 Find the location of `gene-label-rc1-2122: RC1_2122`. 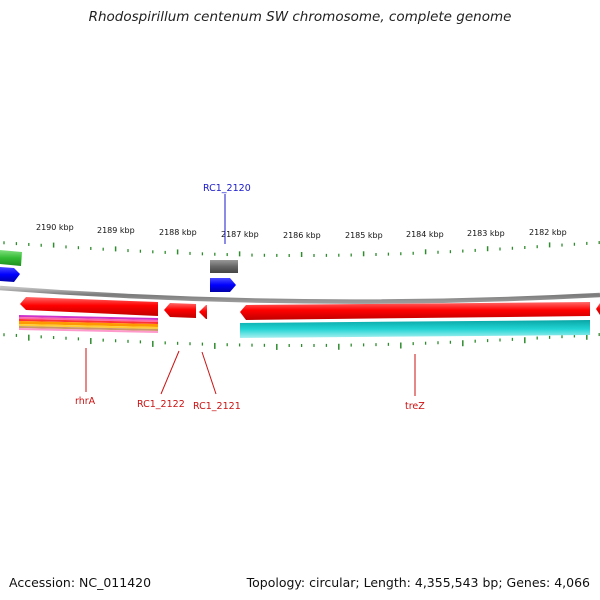

gene-label-rc1-2122: RC1_2122 is located at coordinates (161, 404).